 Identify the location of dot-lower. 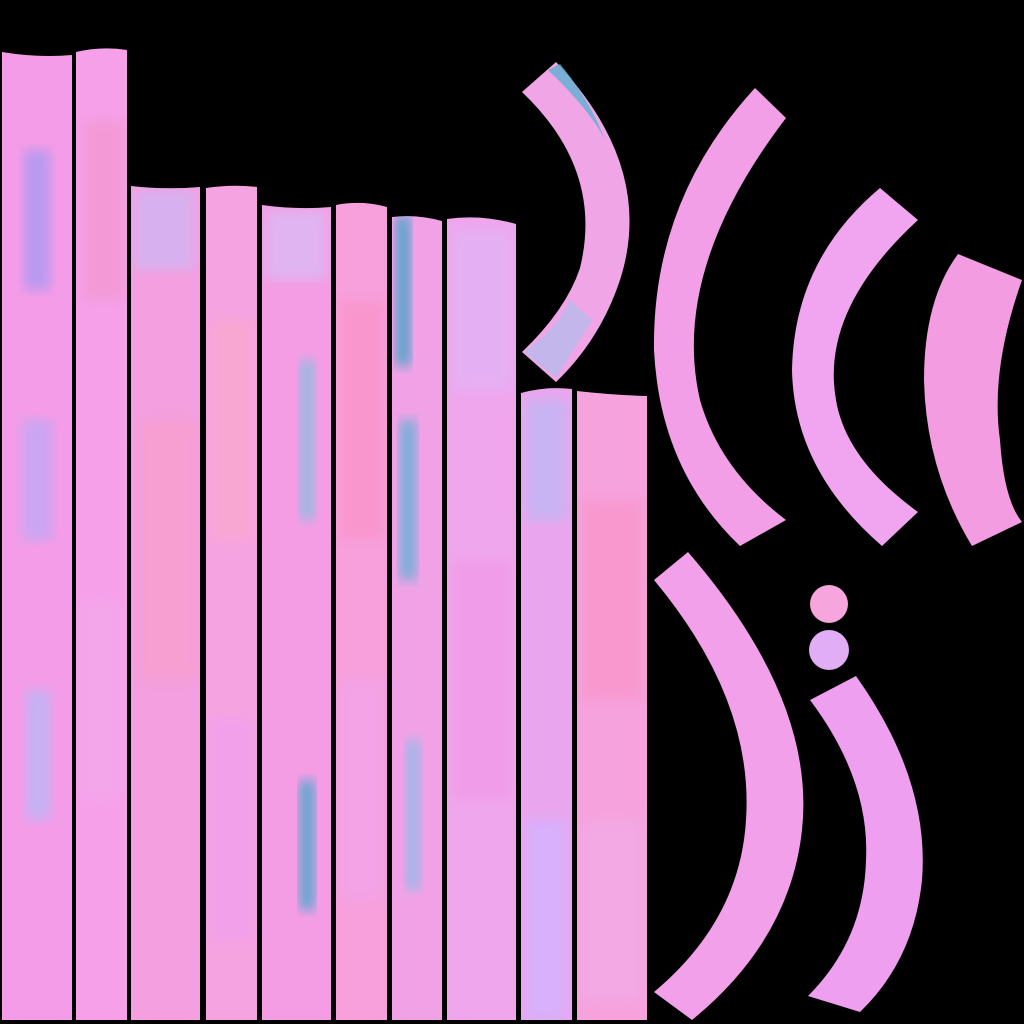
(829, 650).